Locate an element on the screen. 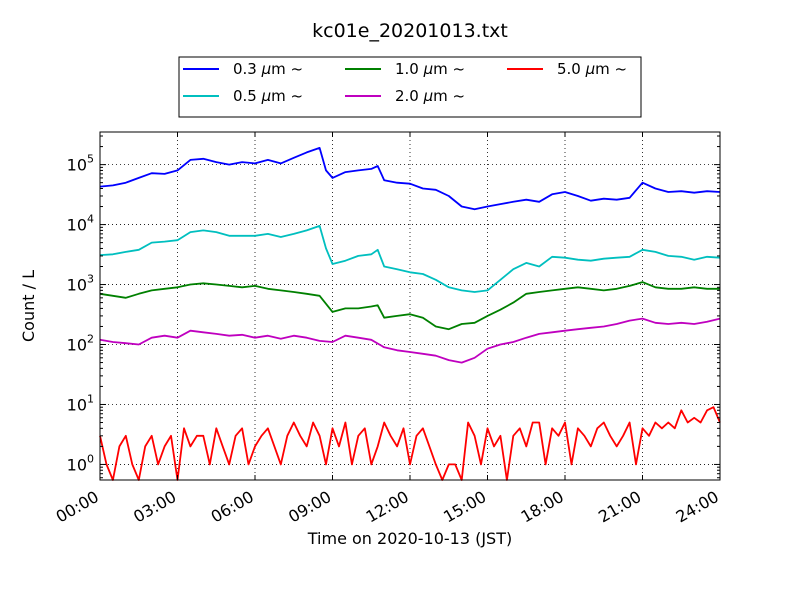  legend-box is located at coordinates (410, 87).